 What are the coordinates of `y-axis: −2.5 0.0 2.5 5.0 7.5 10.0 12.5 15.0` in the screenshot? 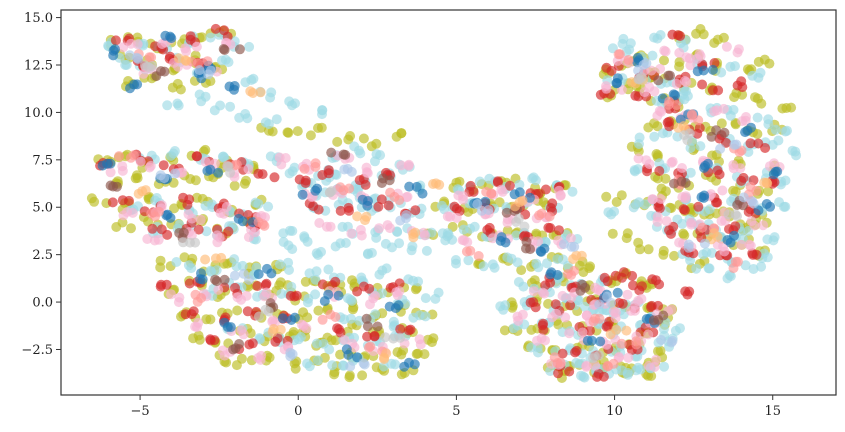 It's located at (41, 184).